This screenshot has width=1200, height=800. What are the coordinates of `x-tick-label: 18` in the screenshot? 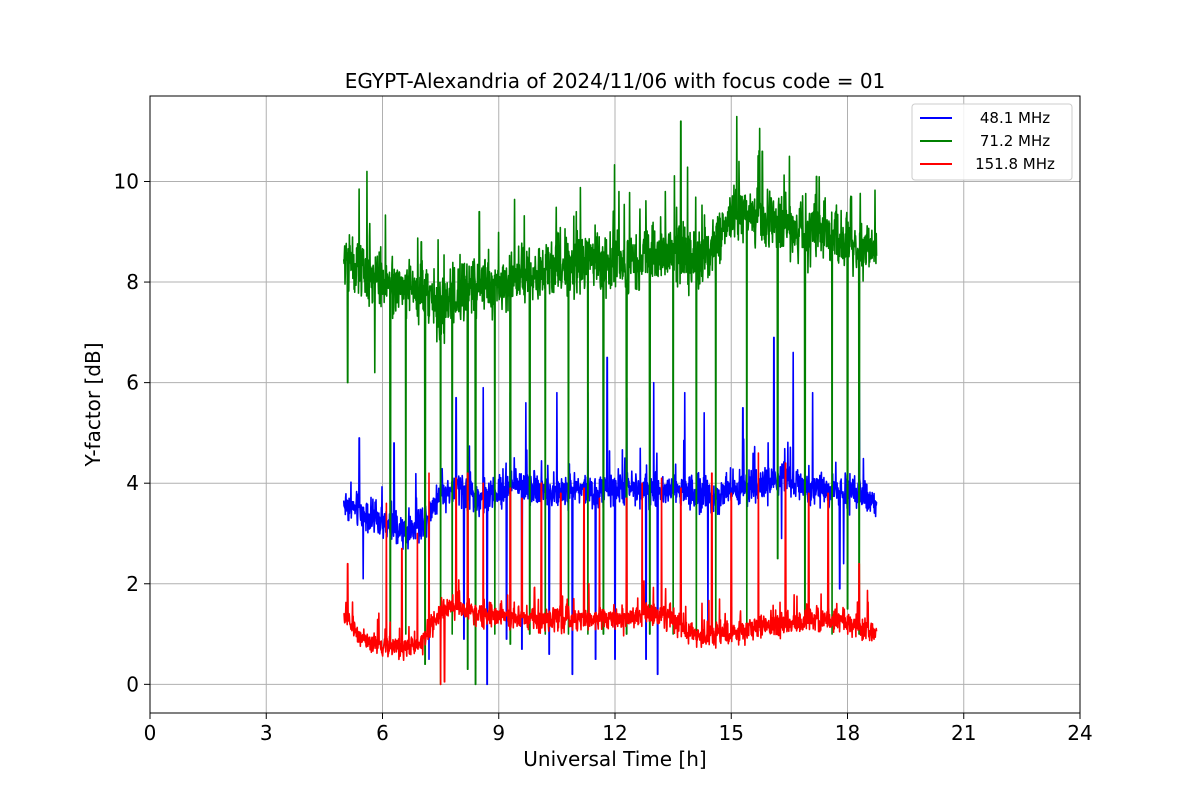 It's located at (847, 733).